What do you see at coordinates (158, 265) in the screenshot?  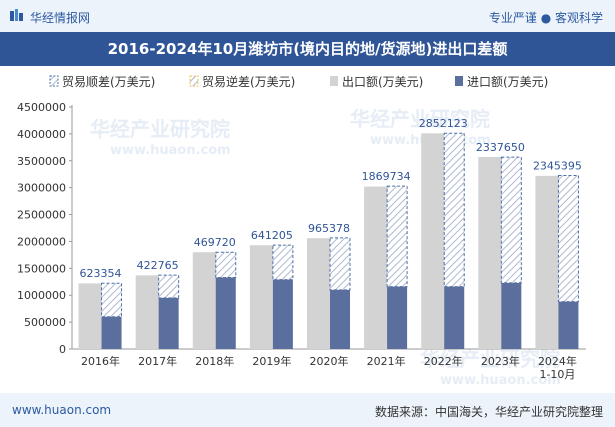 I see `surplus-data-label: 422765` at bounding box center [158, 265].